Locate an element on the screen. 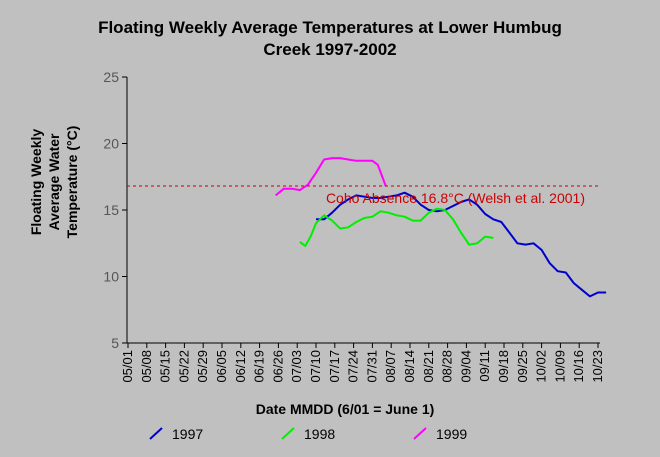 The image size is (660, 457). y-axis-title-line3: Temperature (°C) is located at coordinates (72, 182).